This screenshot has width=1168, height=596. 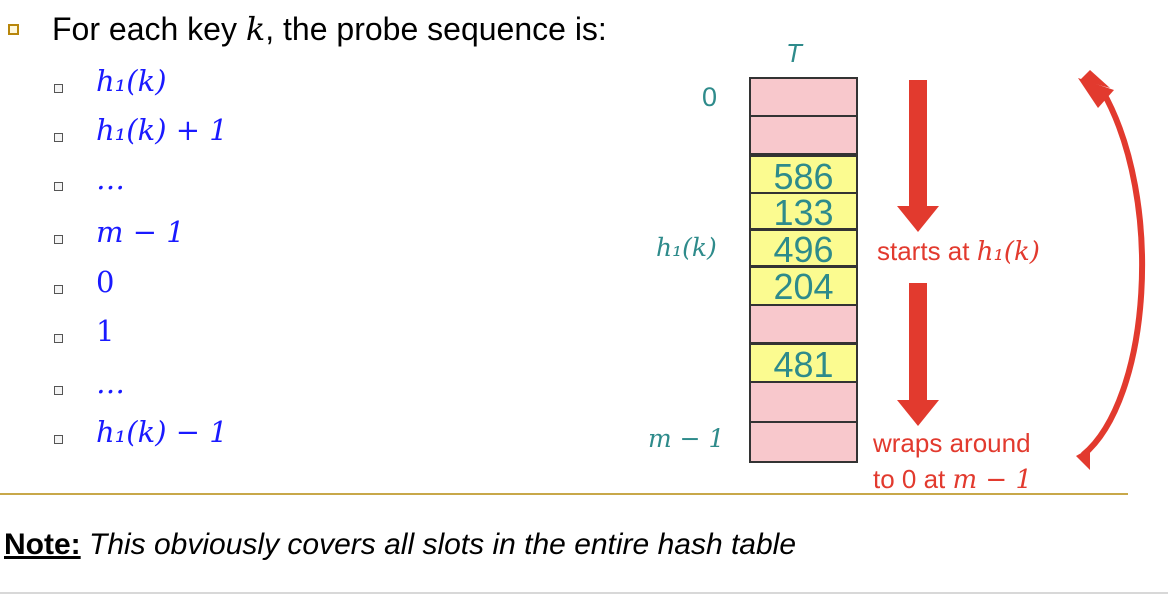 What do you see at coordinates (436, 29) in the screenshot?
I see `heading-text-post: , the probe sequence is:` at bounding box center [436, 29].